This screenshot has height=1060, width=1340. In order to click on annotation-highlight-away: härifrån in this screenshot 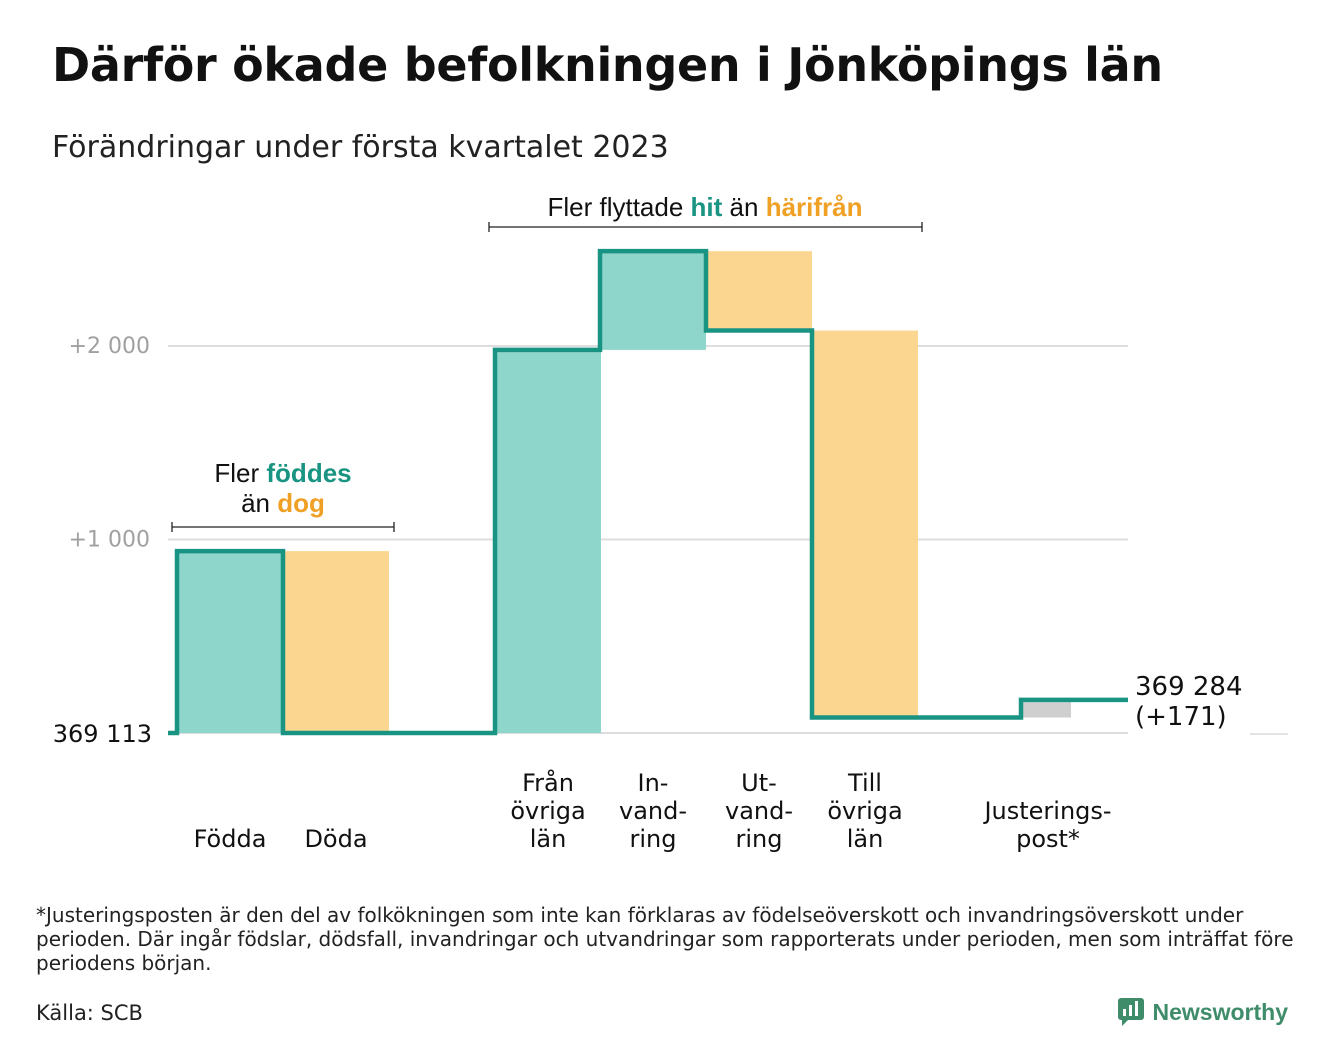, I will do `click(814, 207)`.